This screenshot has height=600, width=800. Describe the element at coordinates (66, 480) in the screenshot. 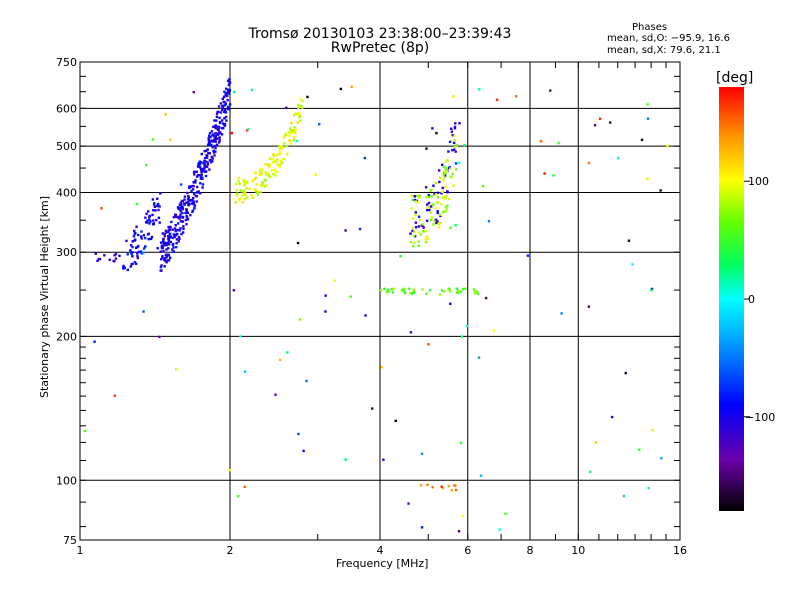

I see `y-tick-label: 100` at that location.